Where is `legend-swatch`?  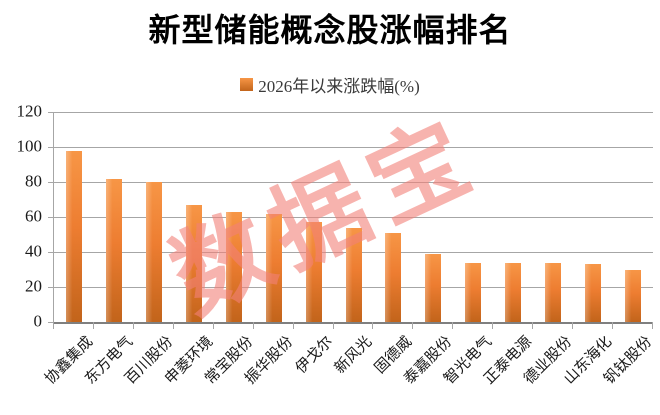 legend-swatch is located at coordinates (247, 84).